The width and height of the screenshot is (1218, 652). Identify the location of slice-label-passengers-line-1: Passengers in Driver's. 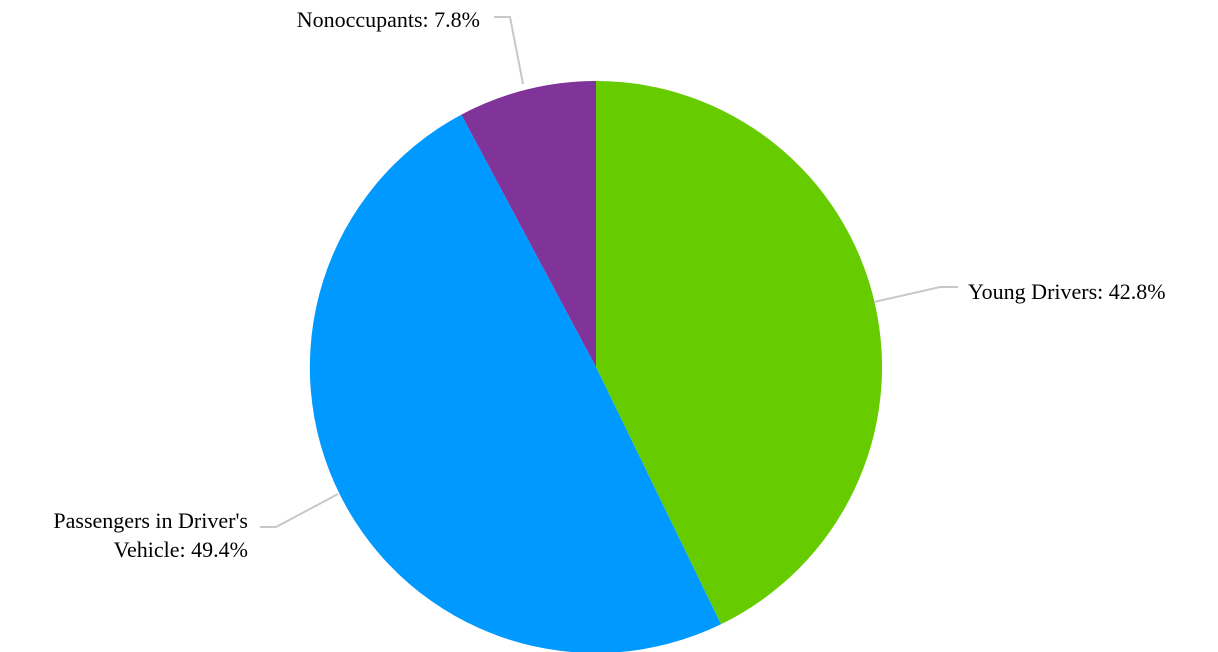
(150, 520).